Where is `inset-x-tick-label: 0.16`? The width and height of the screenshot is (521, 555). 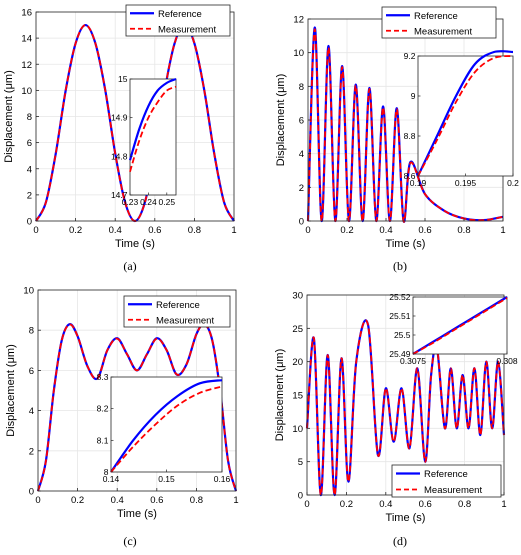 inset-x-tick-label: 0.16 is located at coordinates (222, 479).